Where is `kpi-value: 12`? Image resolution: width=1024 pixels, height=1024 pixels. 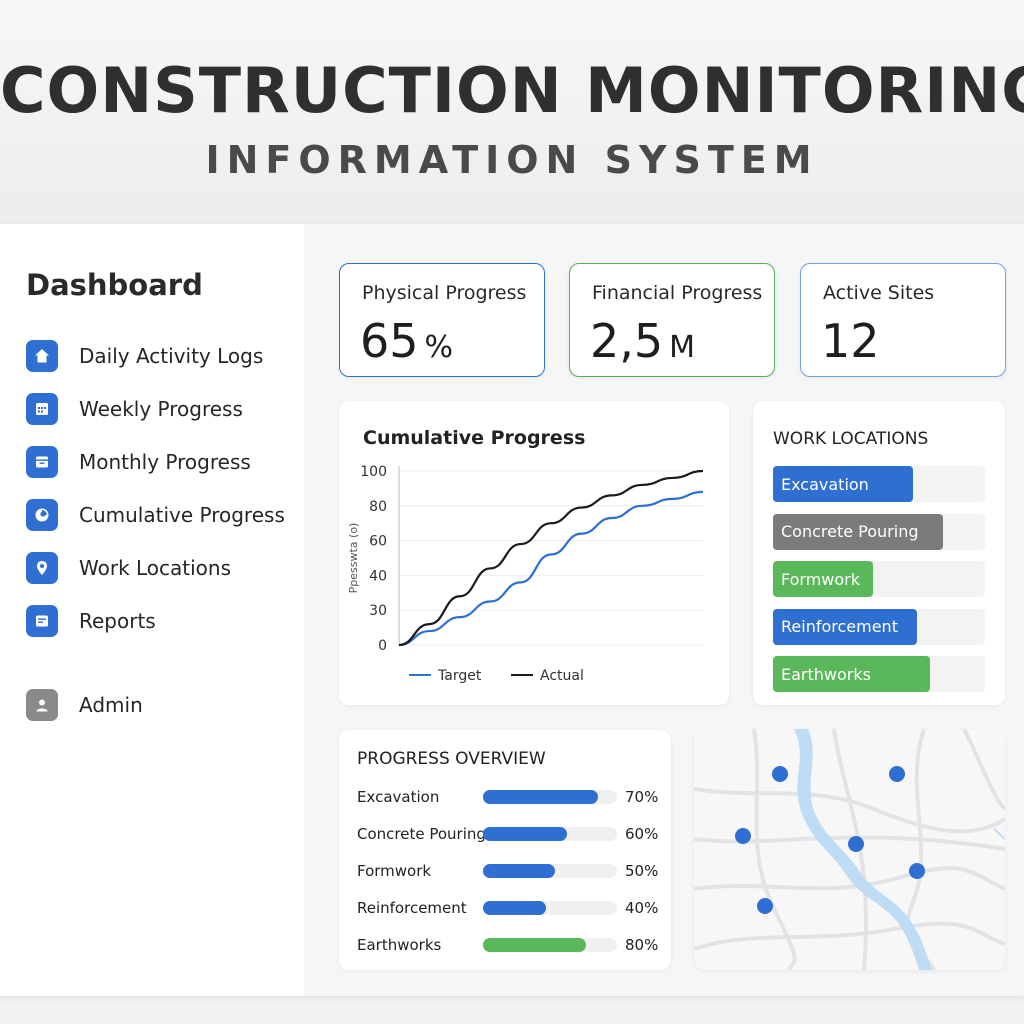
kpi-value: 12 is located at coordinates (850, 341).